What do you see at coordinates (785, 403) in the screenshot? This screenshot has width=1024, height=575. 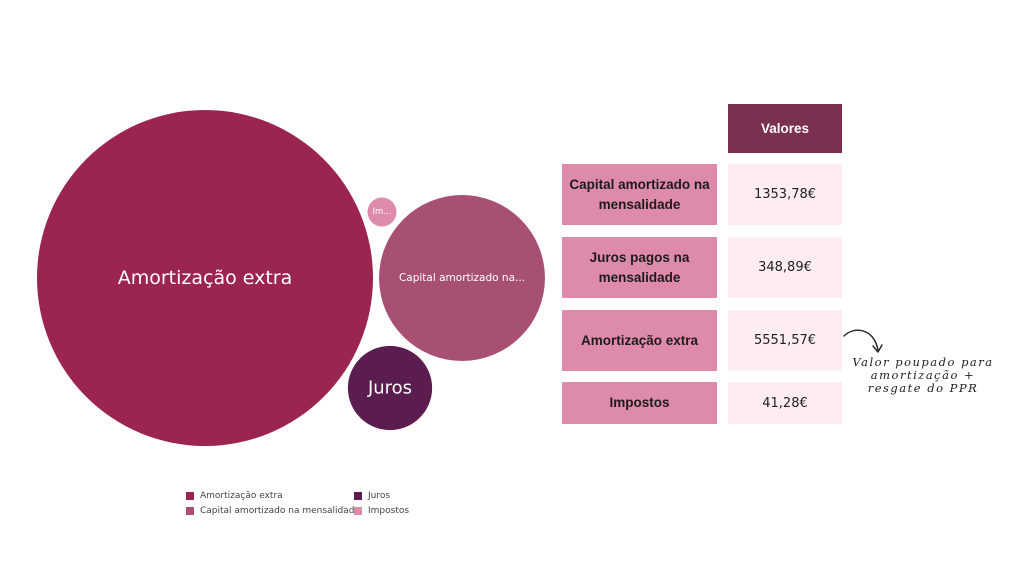 I see `row-value-impostos: 41,28€` at bounding box center [785, 403].